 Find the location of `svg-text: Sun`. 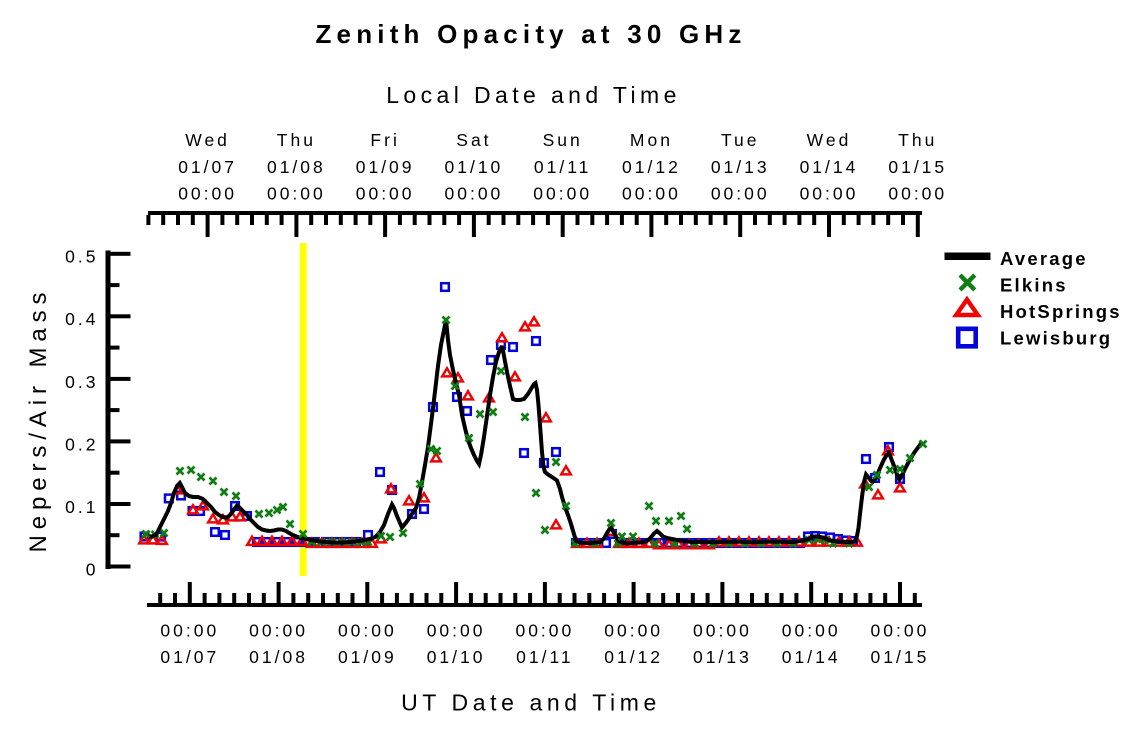

svg-text: Sun is located at coordinates (563, 140).